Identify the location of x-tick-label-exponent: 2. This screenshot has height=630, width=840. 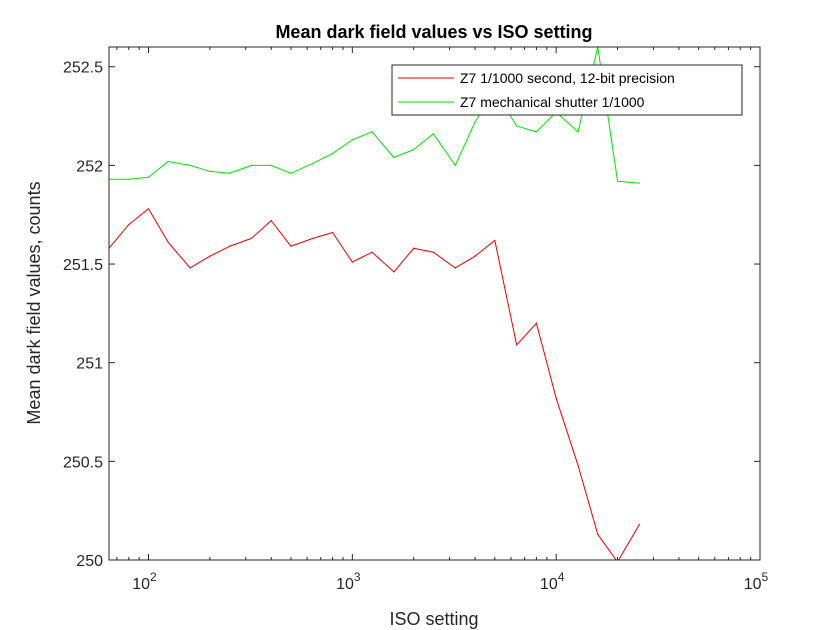
(153, 577).